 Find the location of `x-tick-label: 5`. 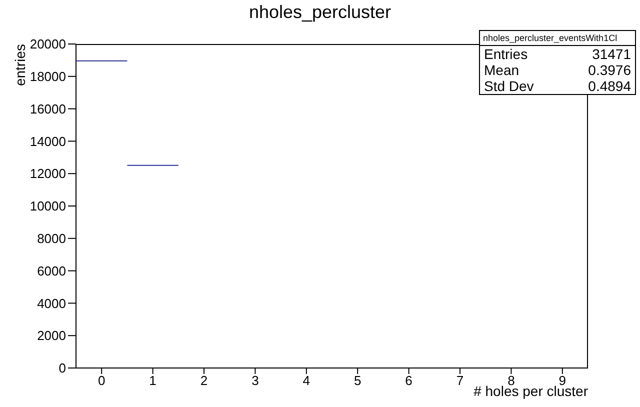

x-tick-label: 5 is located at coordinates (358, 380).